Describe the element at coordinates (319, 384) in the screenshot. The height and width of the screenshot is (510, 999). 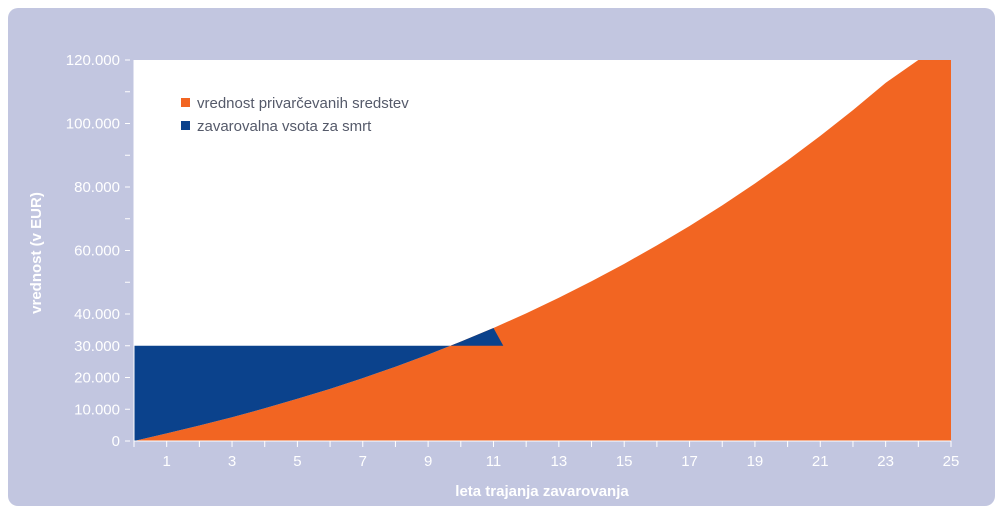
I see `series-area-death-sum` at that location.